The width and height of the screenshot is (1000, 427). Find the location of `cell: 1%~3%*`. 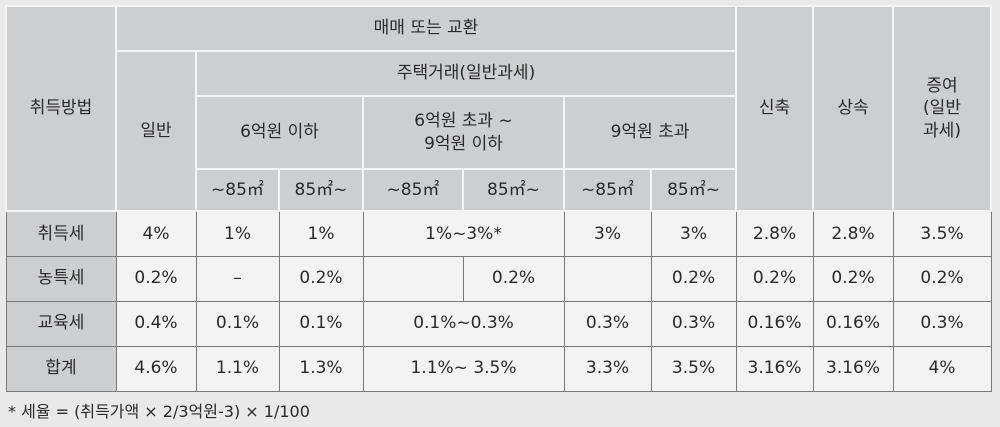

cell: 1%~3%* is located at coordinates (463, 233).